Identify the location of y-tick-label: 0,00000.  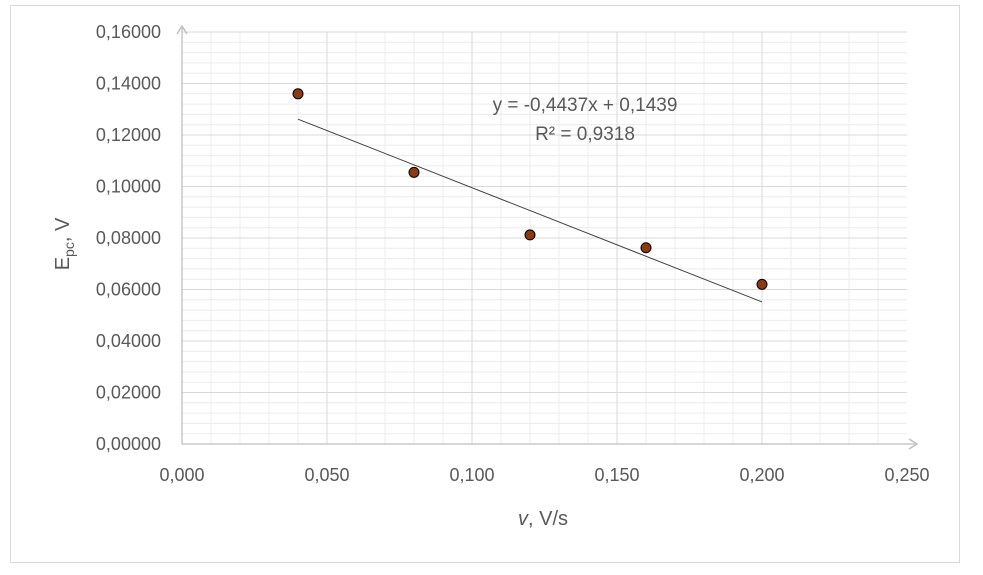
(128, 444).